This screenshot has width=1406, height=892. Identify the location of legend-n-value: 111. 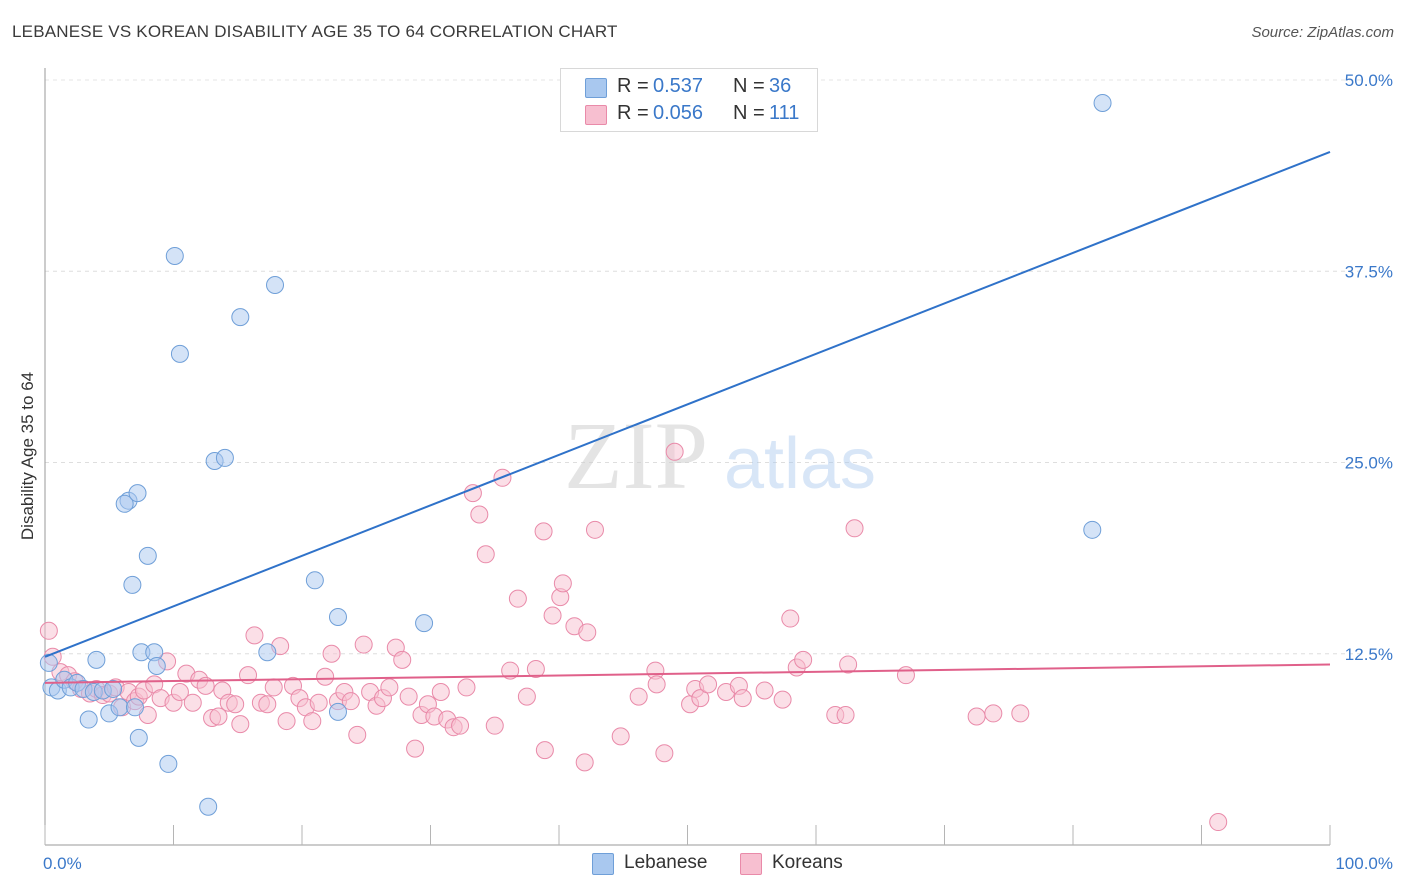
(784, 113).